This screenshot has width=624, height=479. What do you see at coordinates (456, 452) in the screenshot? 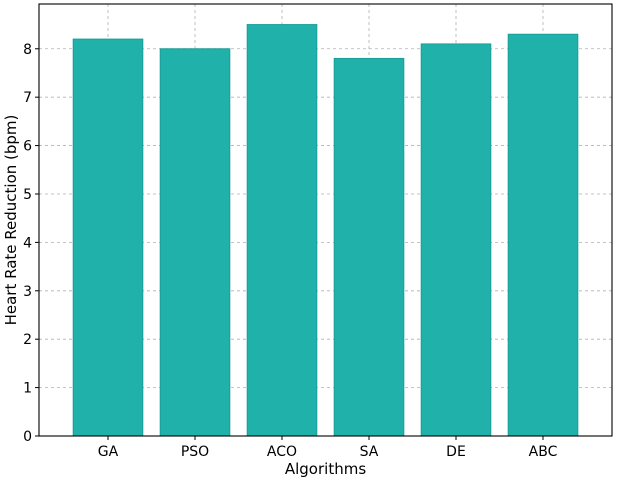
I see `x-tick-label: DE` at bounding box center [456, 452].